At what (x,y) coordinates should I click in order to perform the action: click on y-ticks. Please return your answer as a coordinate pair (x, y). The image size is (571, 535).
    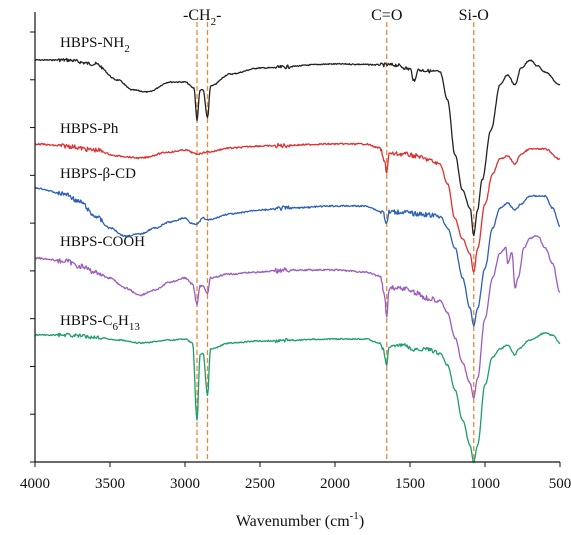
    Looking at the image, I should click on (32, 247).